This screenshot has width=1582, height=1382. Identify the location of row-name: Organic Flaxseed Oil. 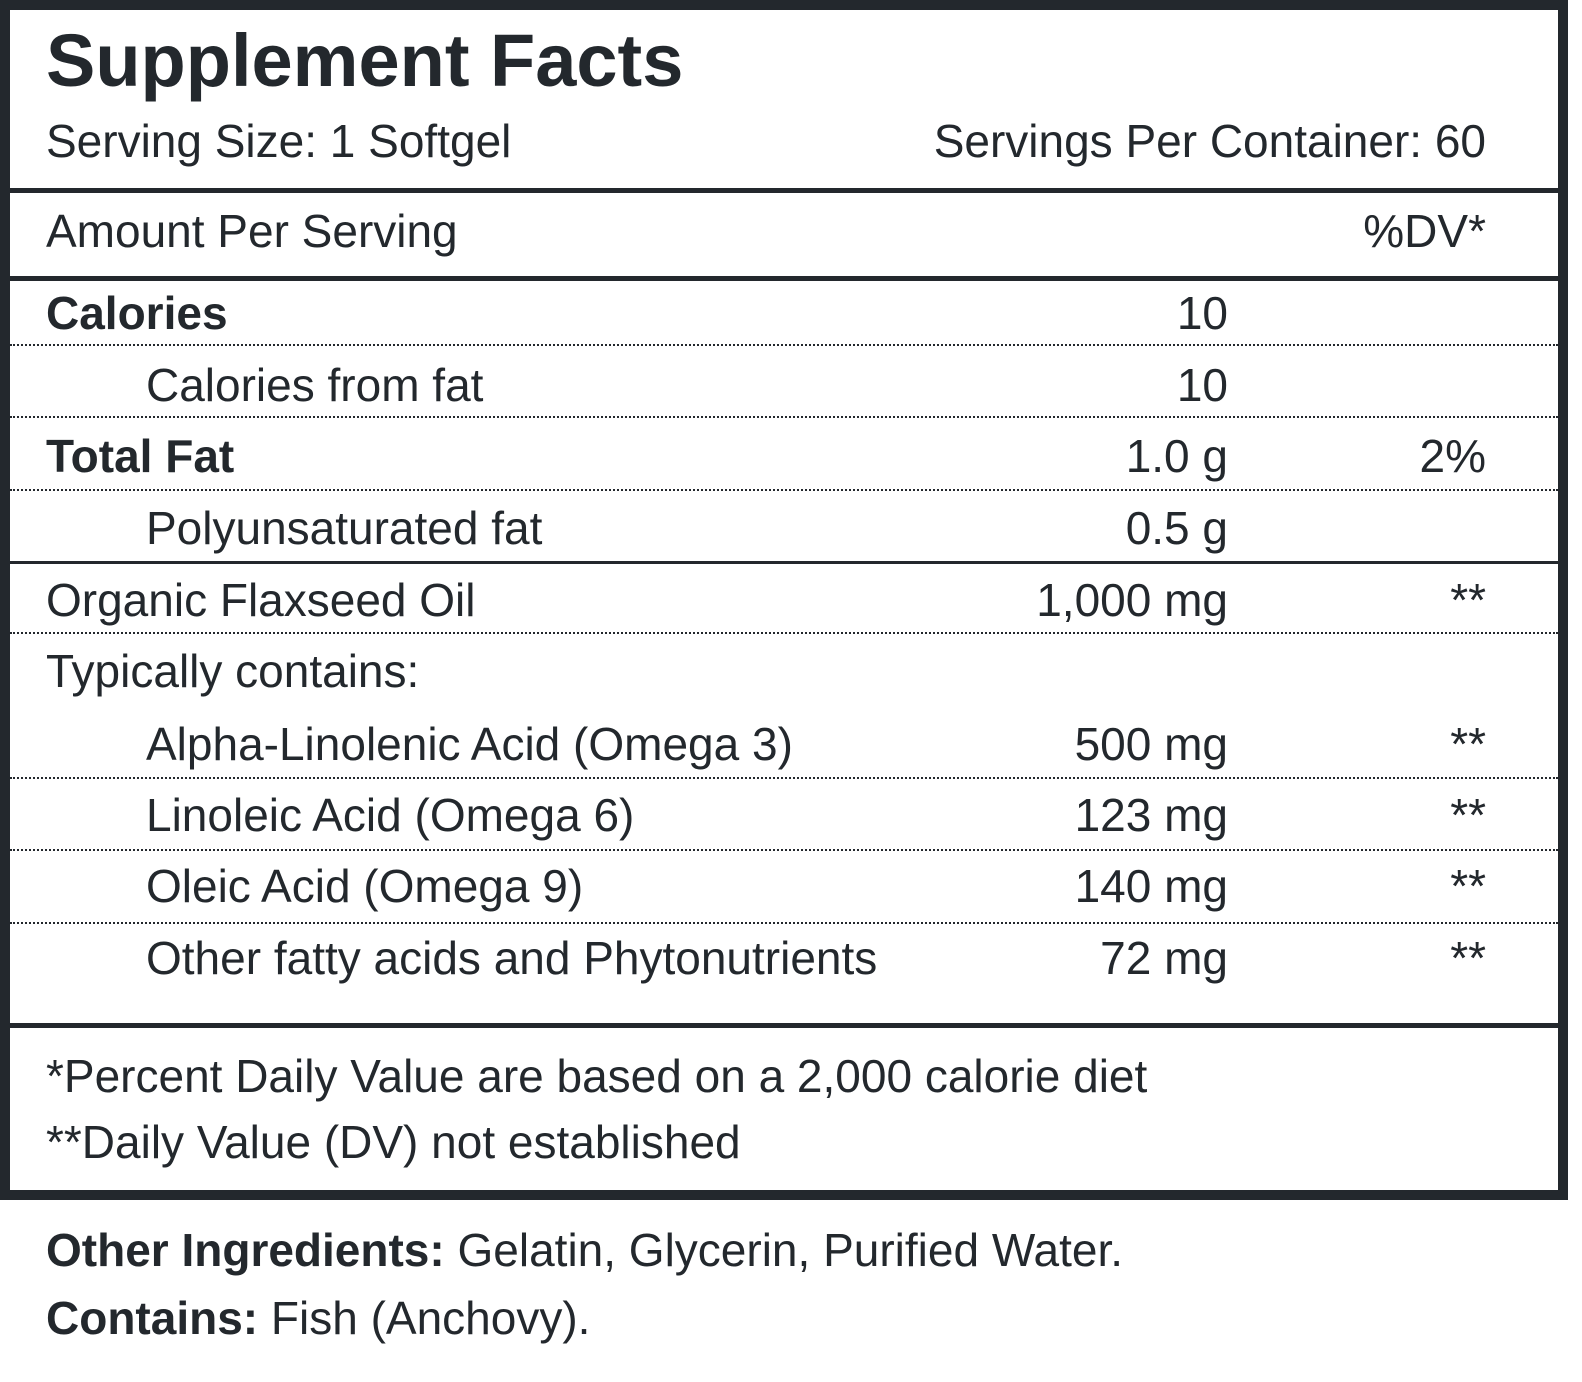
(261, 600).